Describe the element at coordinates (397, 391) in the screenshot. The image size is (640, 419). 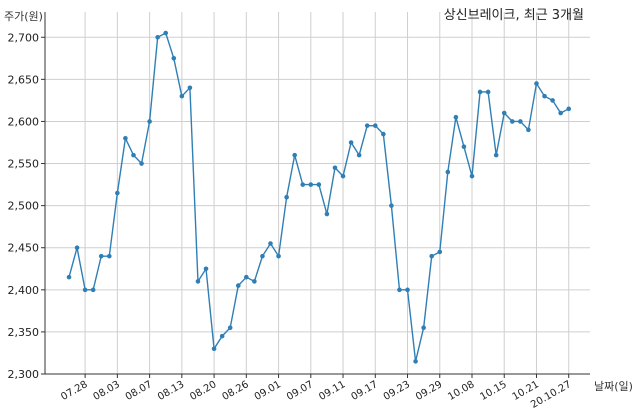
I see `x-tick-label: 09.23` at that location.